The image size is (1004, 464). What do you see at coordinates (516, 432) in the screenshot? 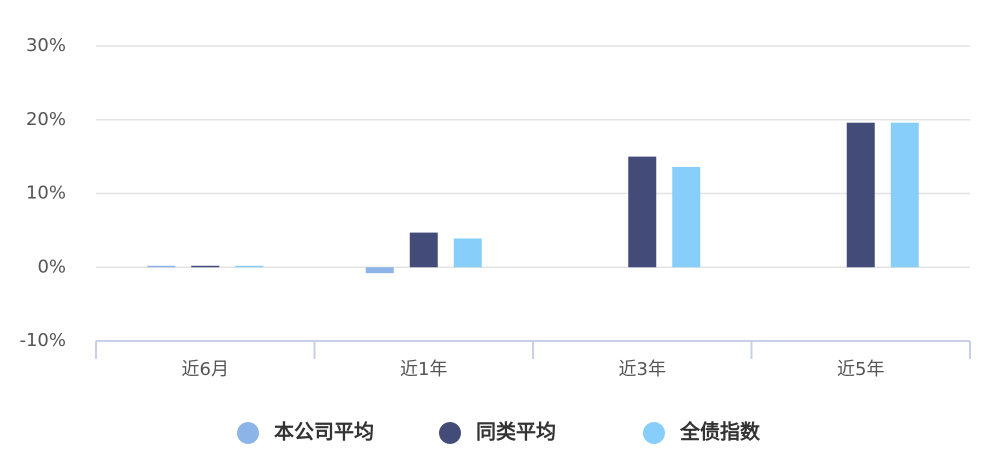
I see `legend-label: 同类平均` at bounding box center [516, 432].